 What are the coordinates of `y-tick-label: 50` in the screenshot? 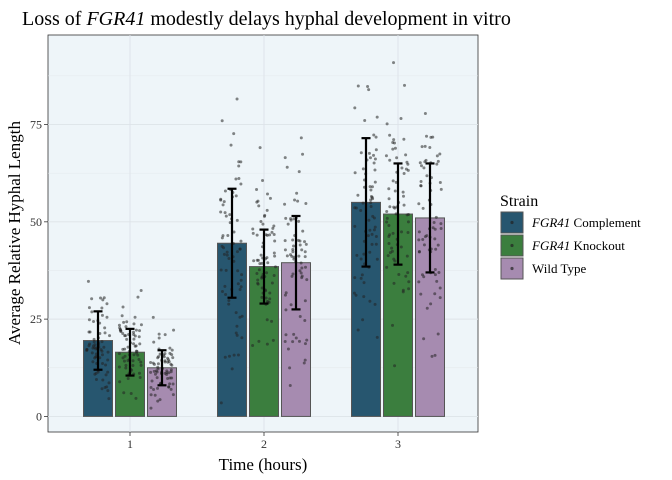 It's located at (36, 222).